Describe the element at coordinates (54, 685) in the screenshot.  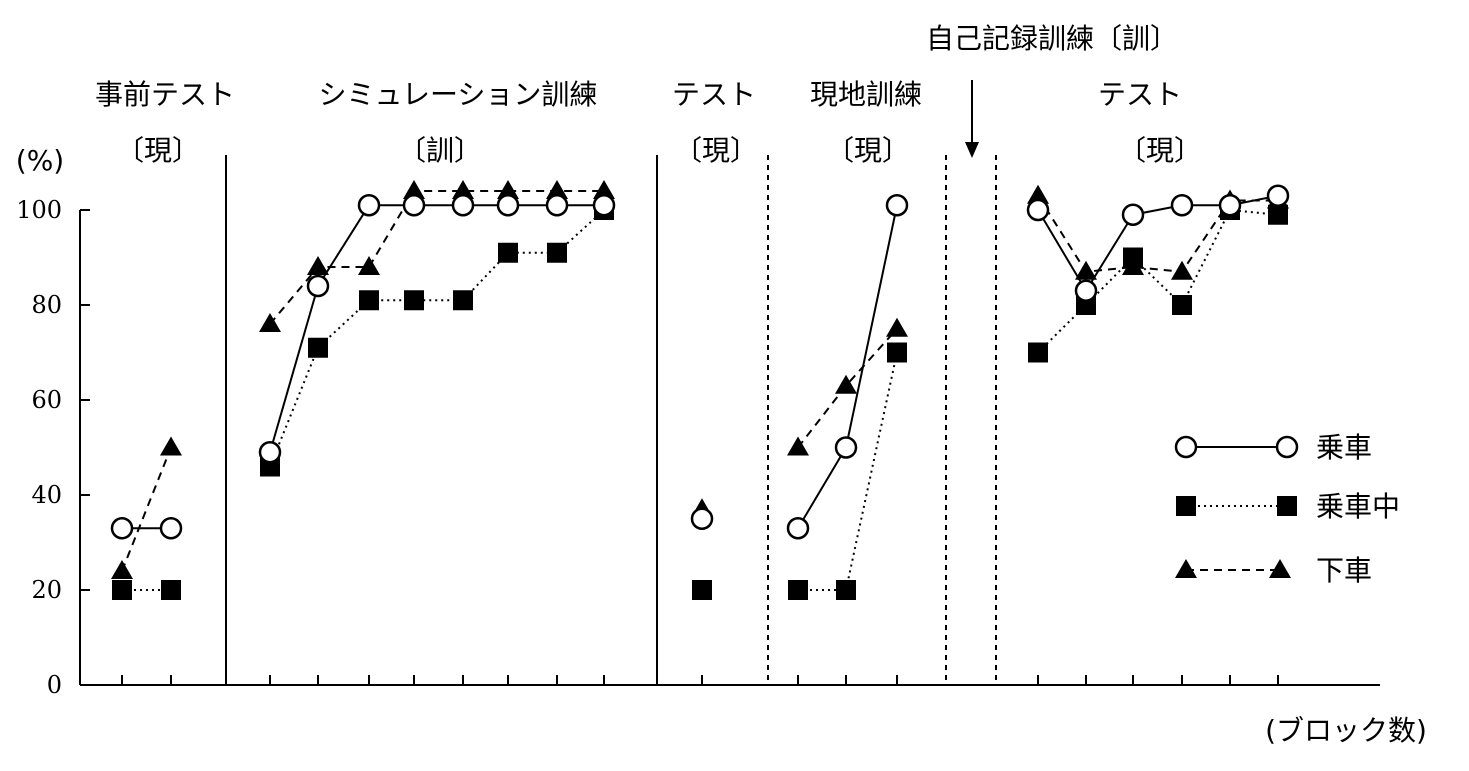
I see `y-tick-label: 0` at that location.